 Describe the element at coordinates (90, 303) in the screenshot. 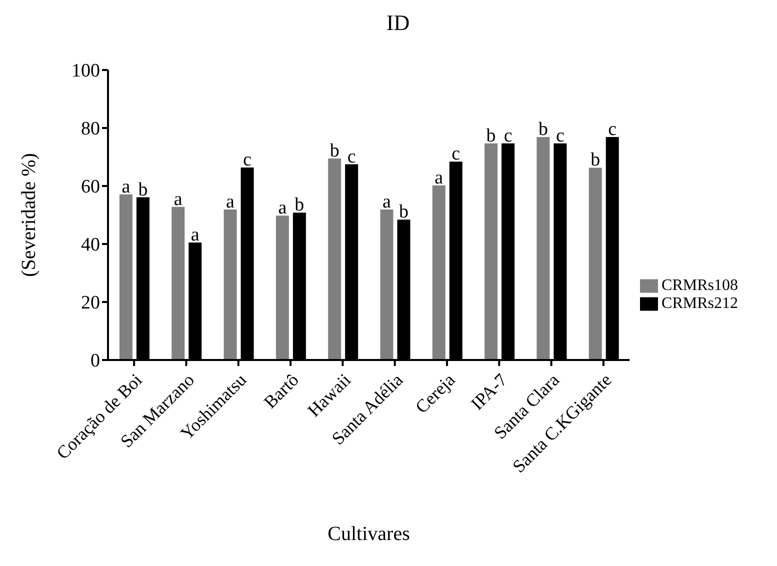

I see `y-tick-label: 20` at that location.